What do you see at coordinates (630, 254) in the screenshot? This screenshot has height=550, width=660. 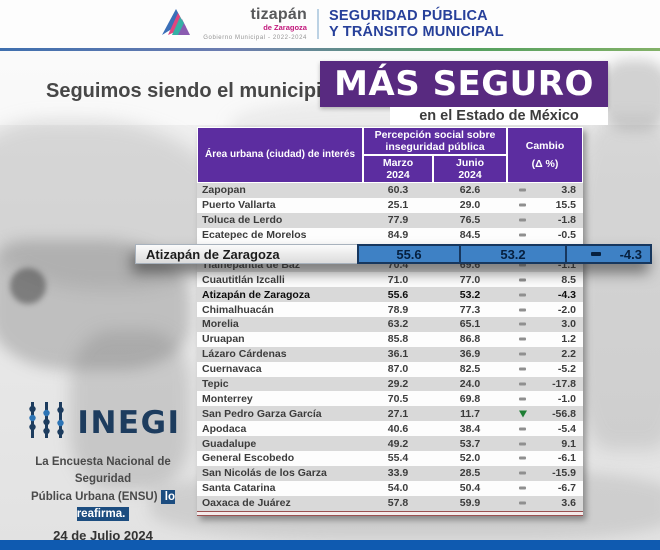 I see `callout-change-value: -4.3` at bounding box center [630, 254].